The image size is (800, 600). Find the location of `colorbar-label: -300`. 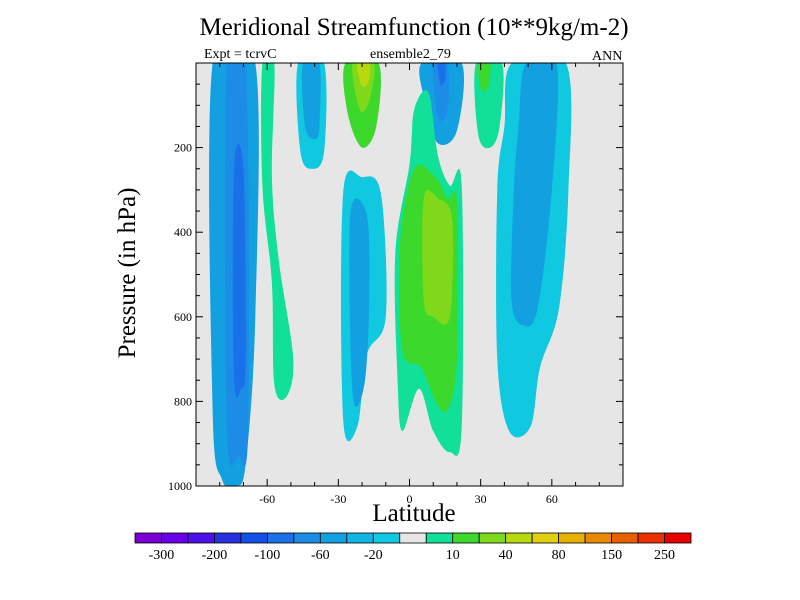

colorbar-label: -300 is located at coordinates (162, 555).